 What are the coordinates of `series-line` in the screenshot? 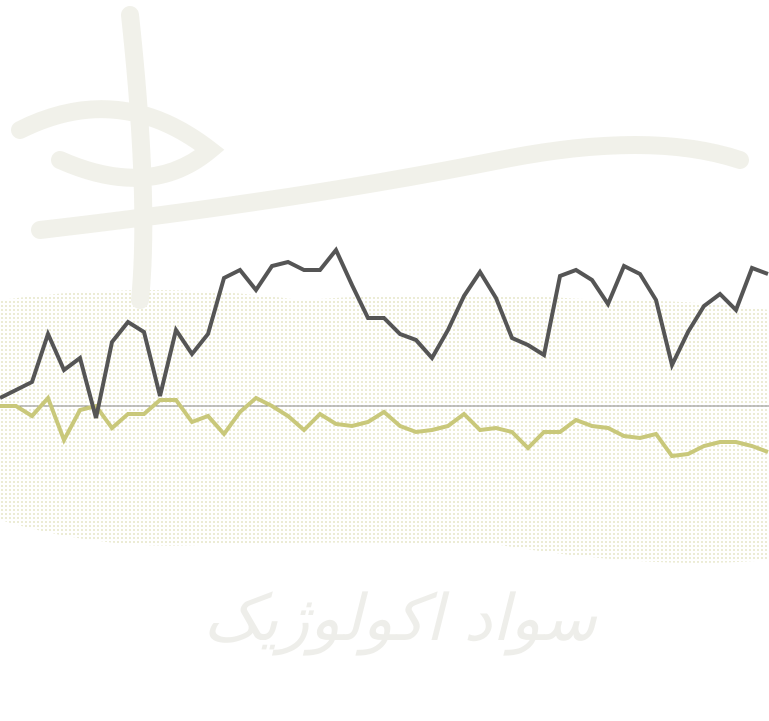 It's located at (384, 426).